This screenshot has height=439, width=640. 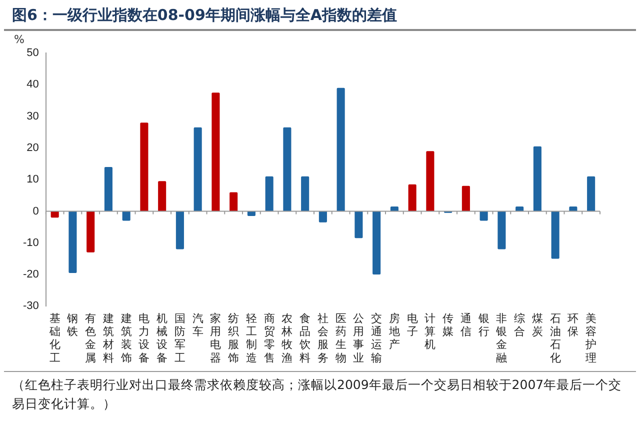 I want to click on y-tick-label: 40, so click(x=32, y=84).